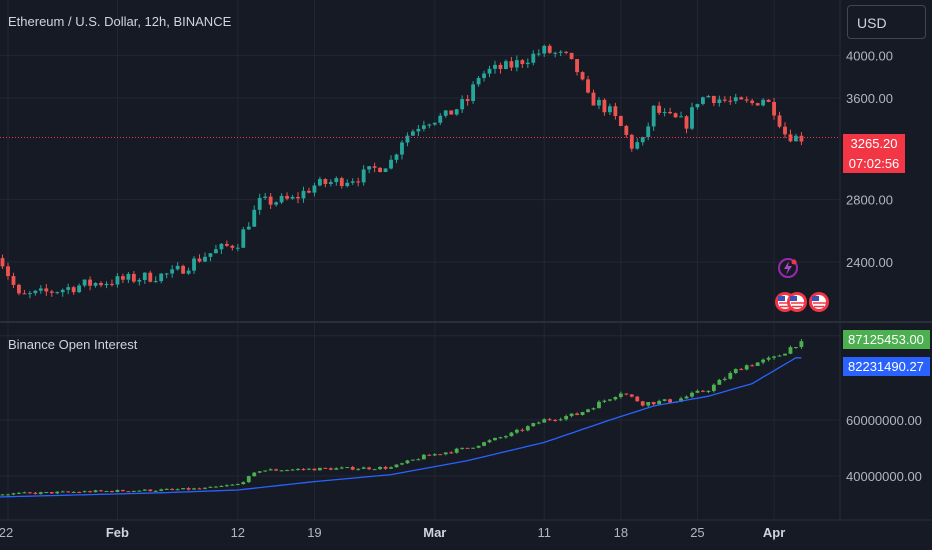 This screenshot has width=932, height=550. I want to click on oi-axis-label: 40000000.00, so click(884, 476).